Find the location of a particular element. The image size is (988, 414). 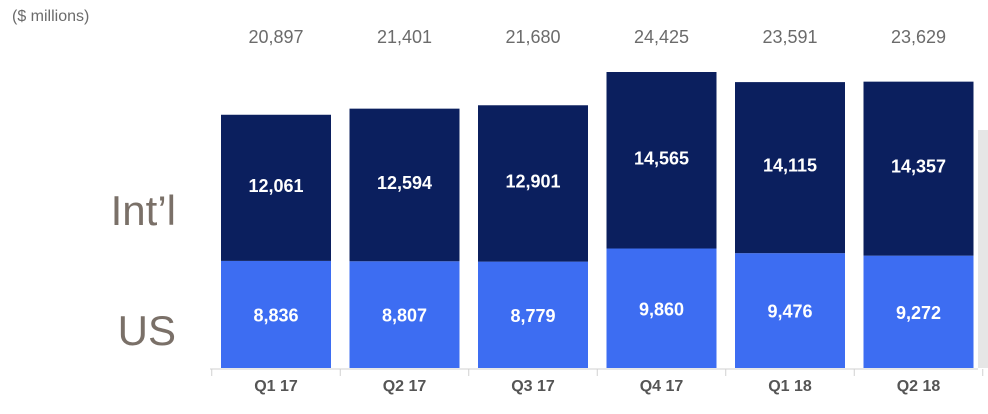

data-label-us-1: 8,807 is located at coordinates (404, 316).